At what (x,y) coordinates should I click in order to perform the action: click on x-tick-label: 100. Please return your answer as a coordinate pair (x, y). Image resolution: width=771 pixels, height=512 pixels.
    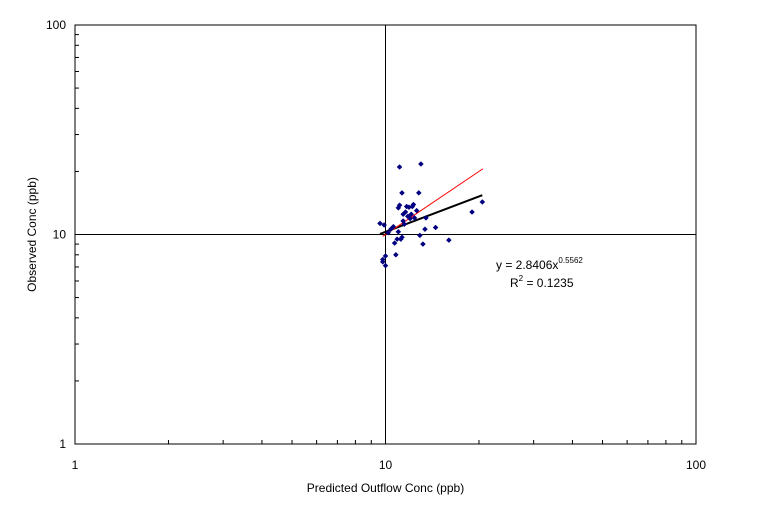
    Looking at the image, I should click on (696, 465).